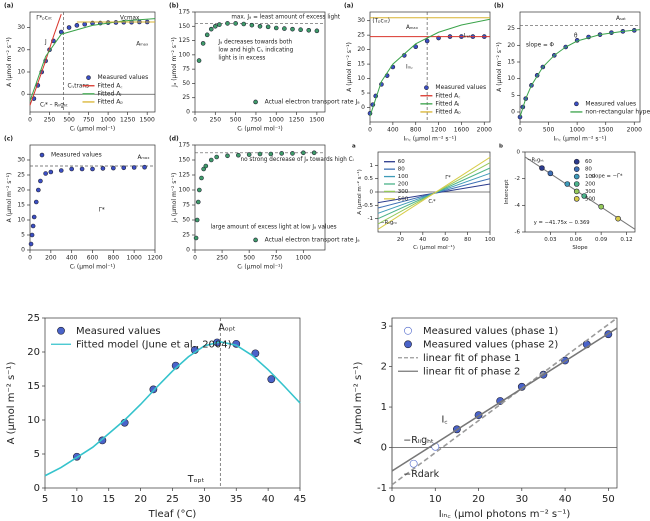  I want to click on x-tick-label: 400, so click(72, 257).